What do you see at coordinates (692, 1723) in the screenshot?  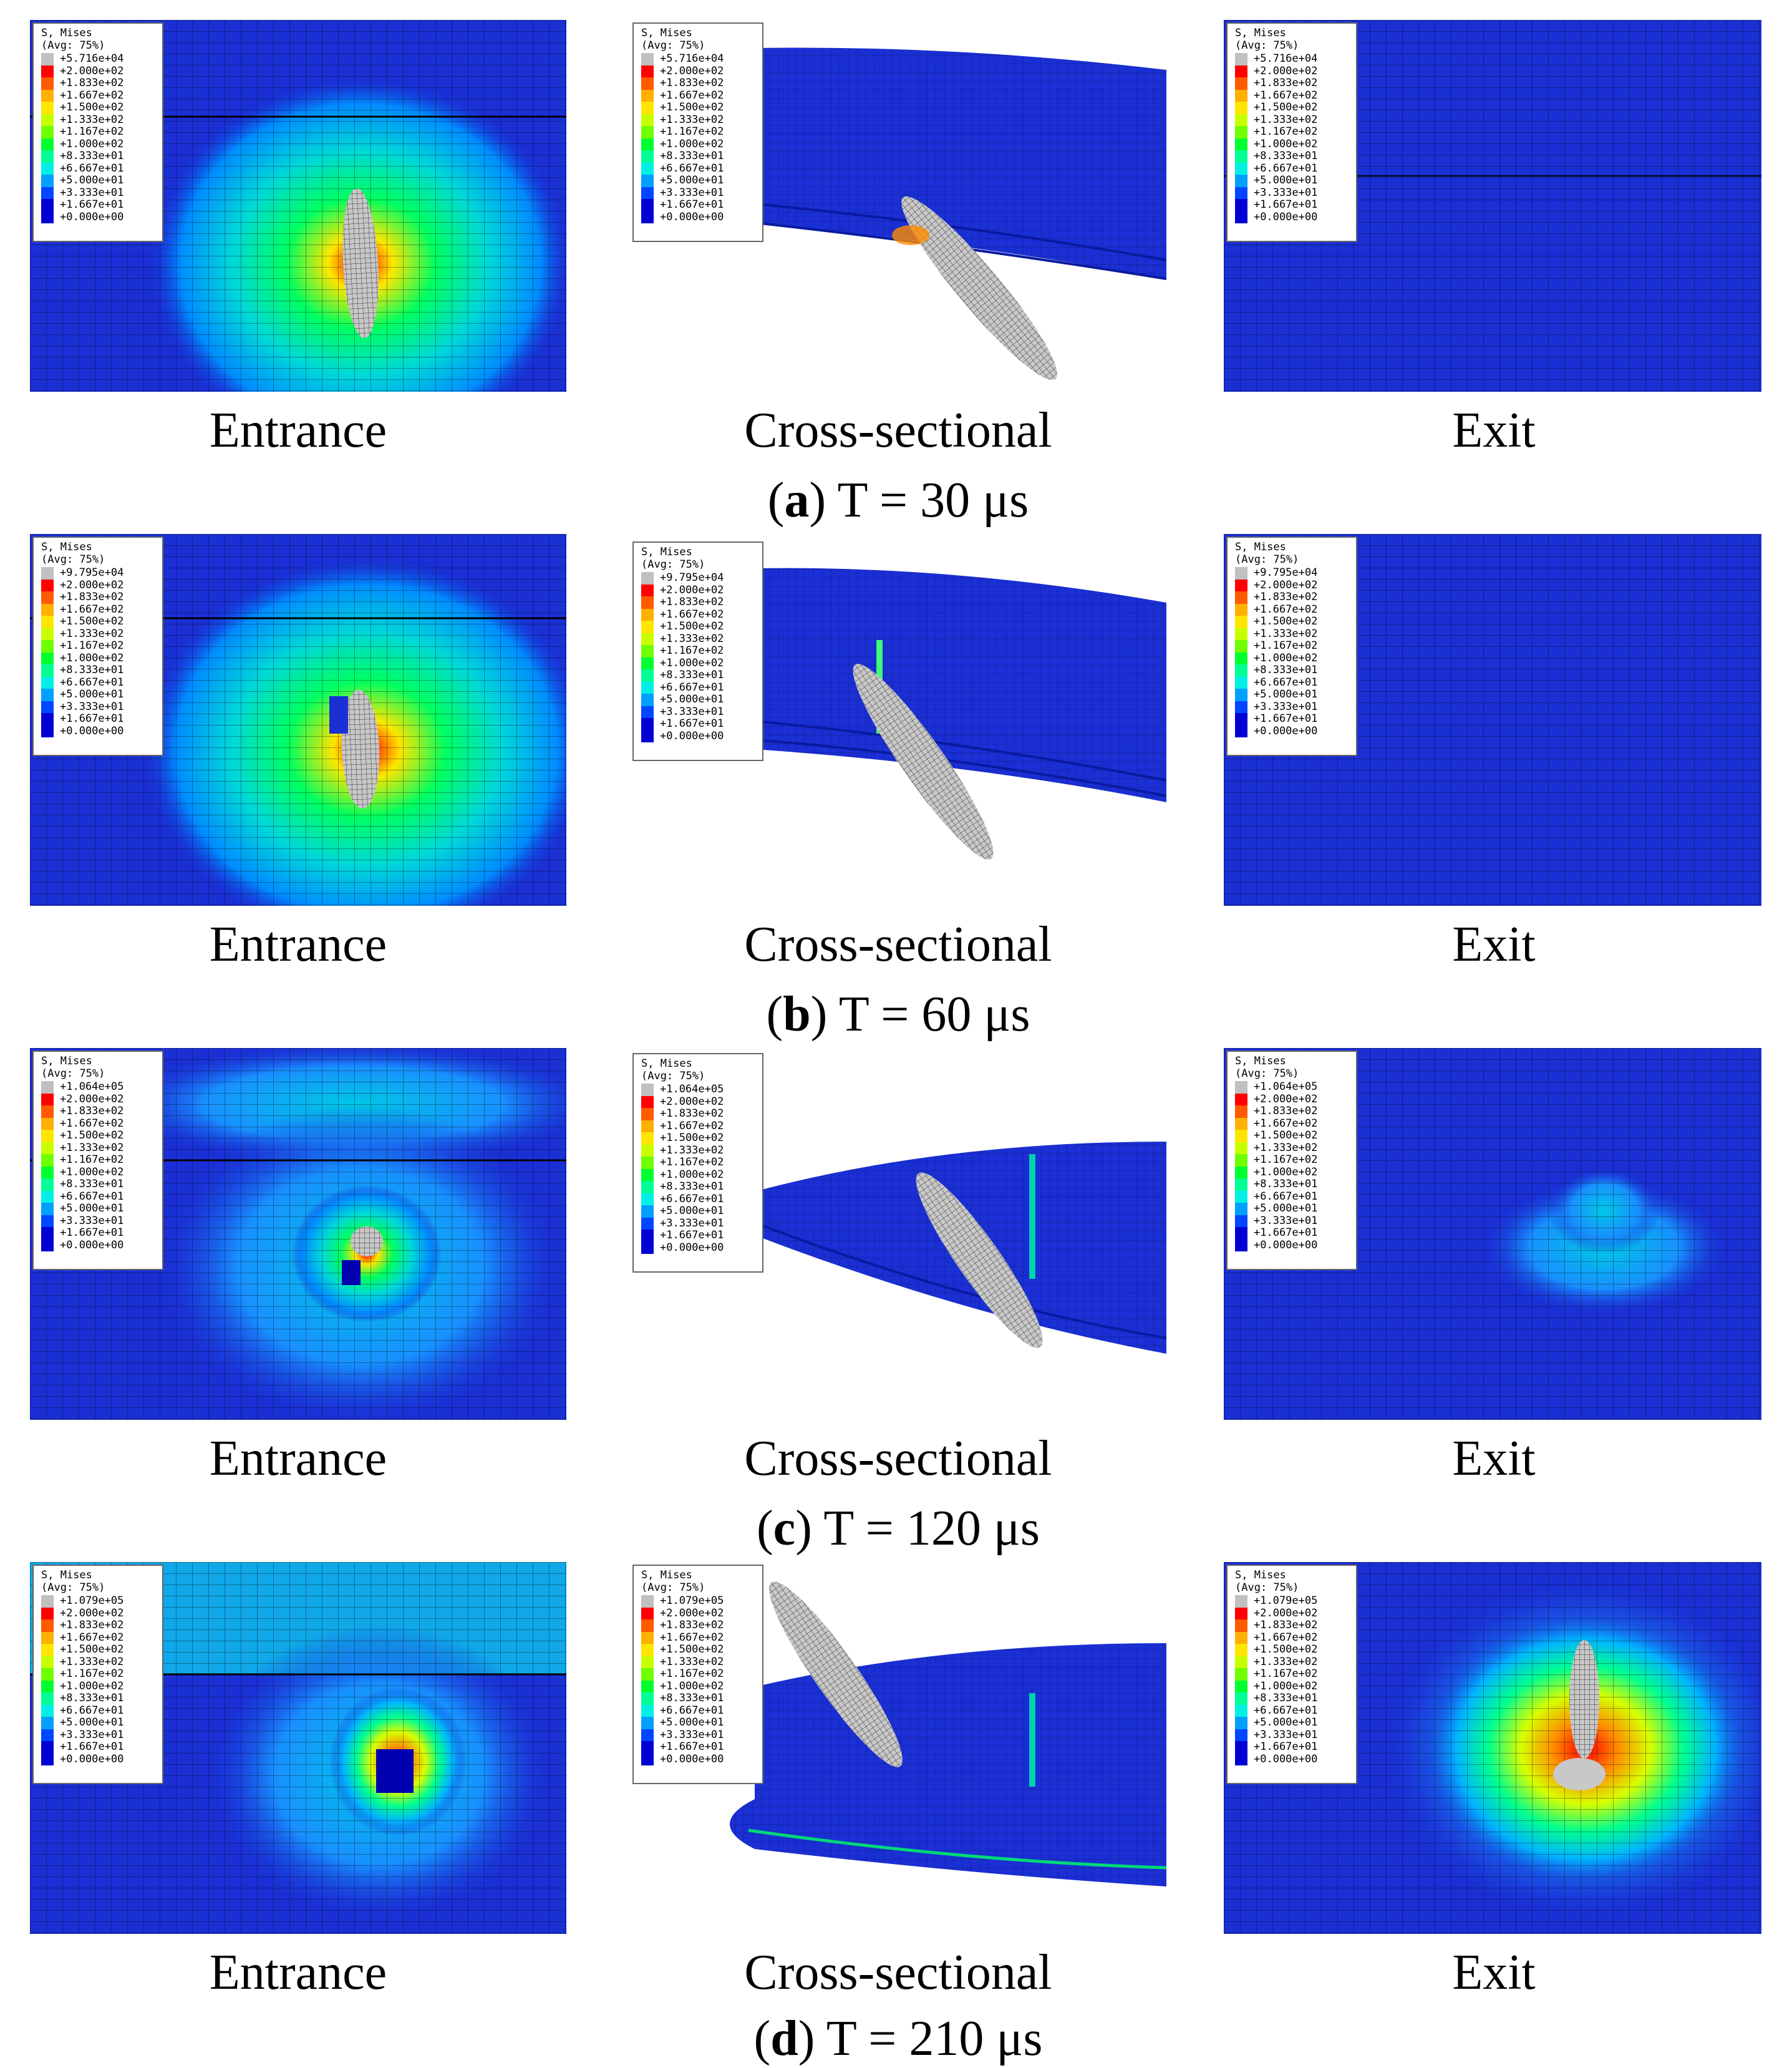 I see `legend-value: +5.000e+01` at bounding box center [692, 1723].